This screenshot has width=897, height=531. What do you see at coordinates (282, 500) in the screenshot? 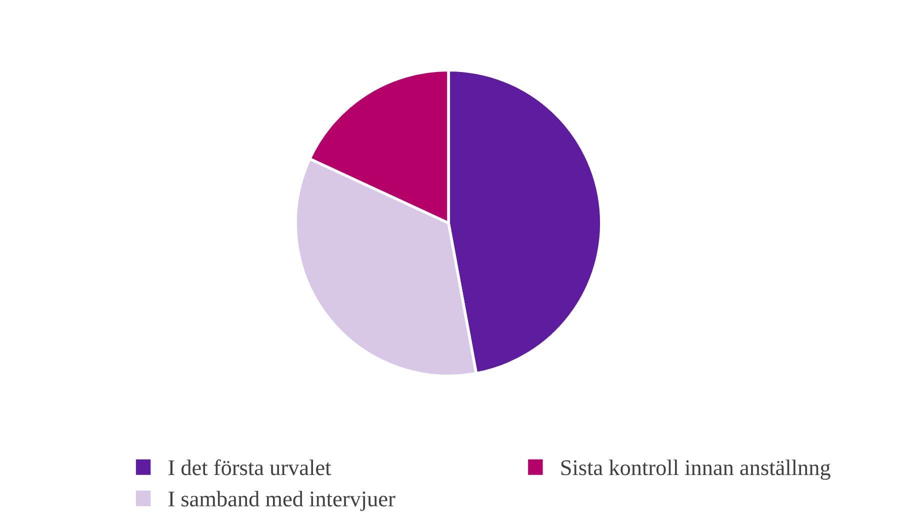
I see `legend-label: I samband med intervjuer` at bounding box center [282, 500].